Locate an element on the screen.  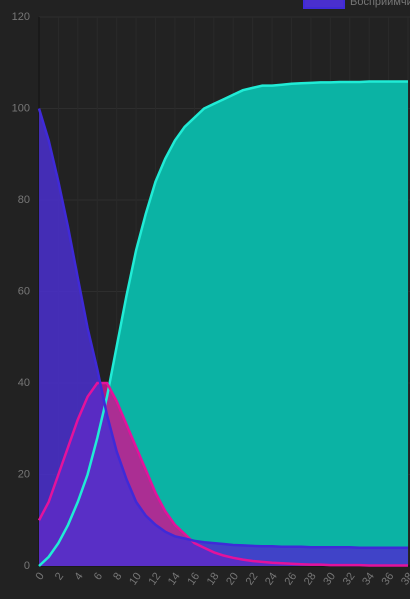
y-tick-label: 100 is located at coordinates (21, 108).